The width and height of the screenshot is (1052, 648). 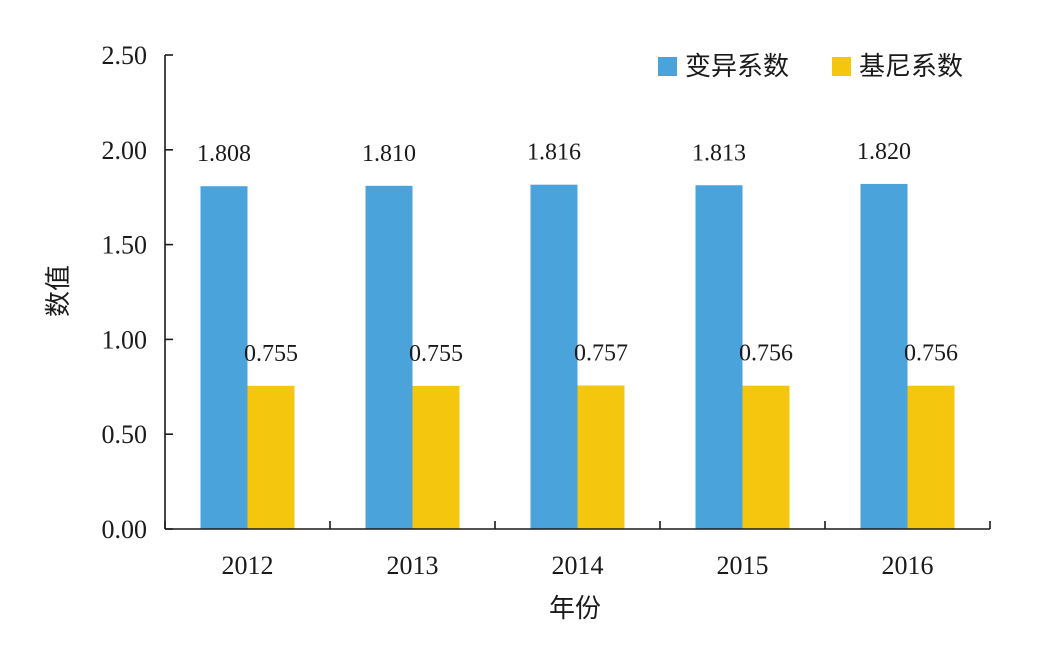 I want to click on legend-label-gini: 基尼系数, so click(x=911, y=67).